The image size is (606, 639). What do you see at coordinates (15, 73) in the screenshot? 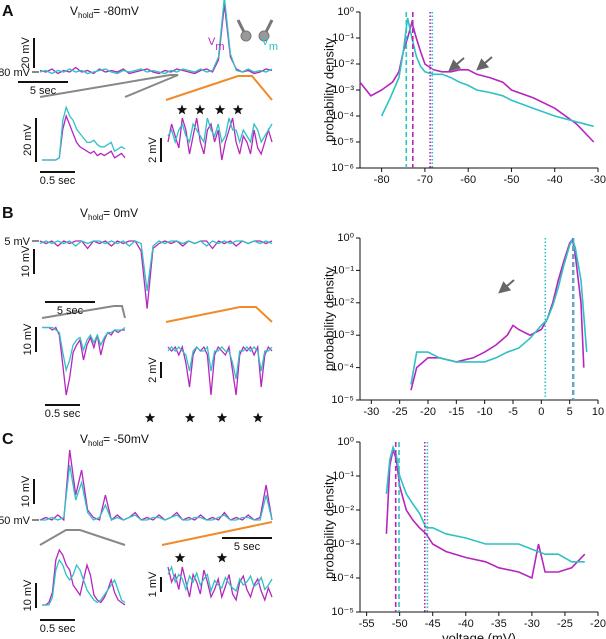
I see `level-label: -80 mV` at bounding box center [15, 73].